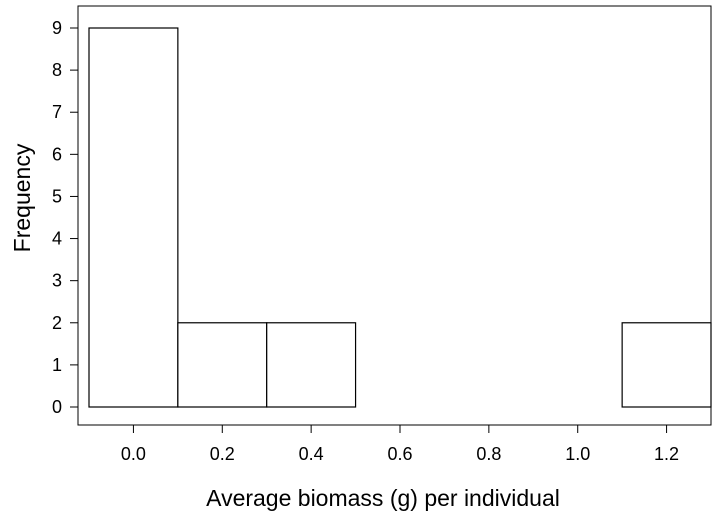 This screenshot has width=714, height=520. I want to click on x-axis: 0.0 0.2 0.4 0.6 0.8 1.0 1.2, so click(400, 444).